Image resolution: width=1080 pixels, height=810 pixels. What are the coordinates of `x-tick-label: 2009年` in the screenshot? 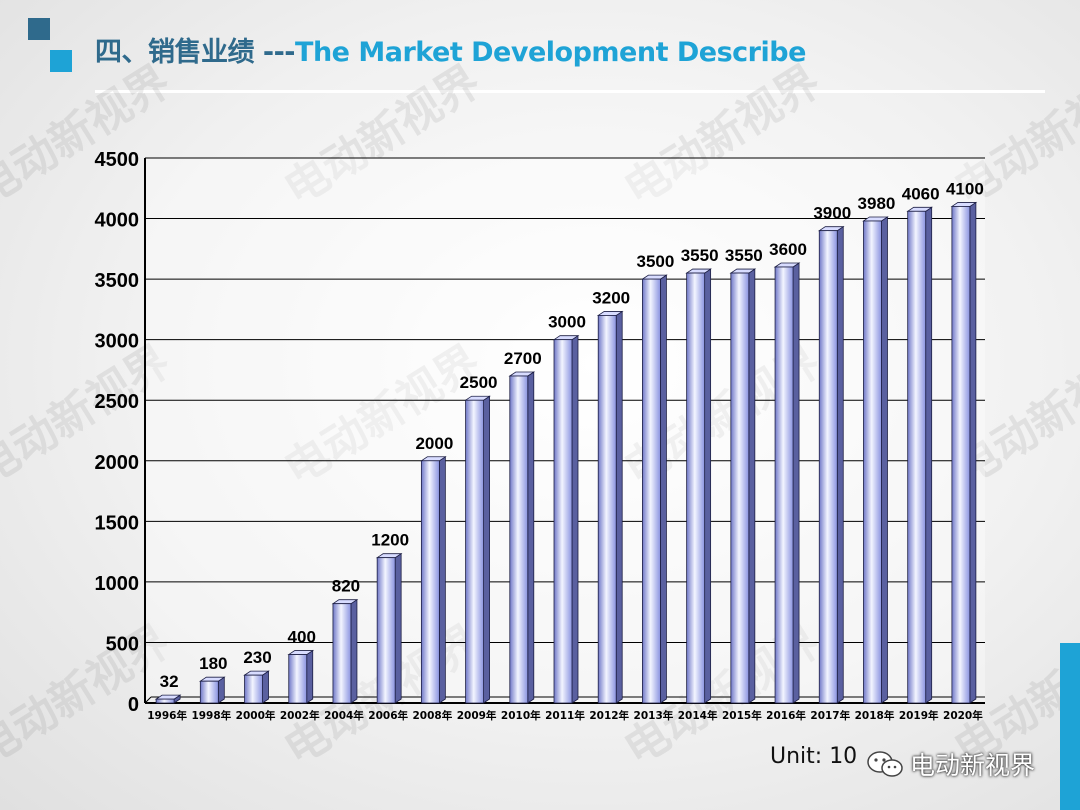 It's located at (477, 715).